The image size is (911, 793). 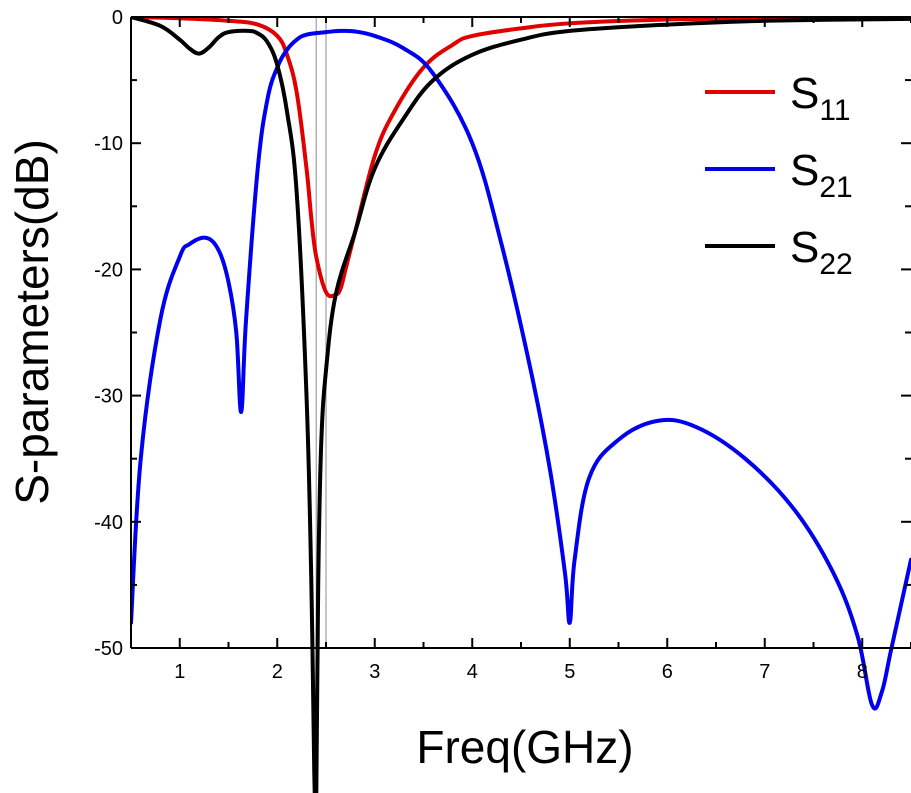 What do you see at coordinates (108, 144) in the screenshot?
I see `y-tick-label: -10` at bounding box center [108, 144].